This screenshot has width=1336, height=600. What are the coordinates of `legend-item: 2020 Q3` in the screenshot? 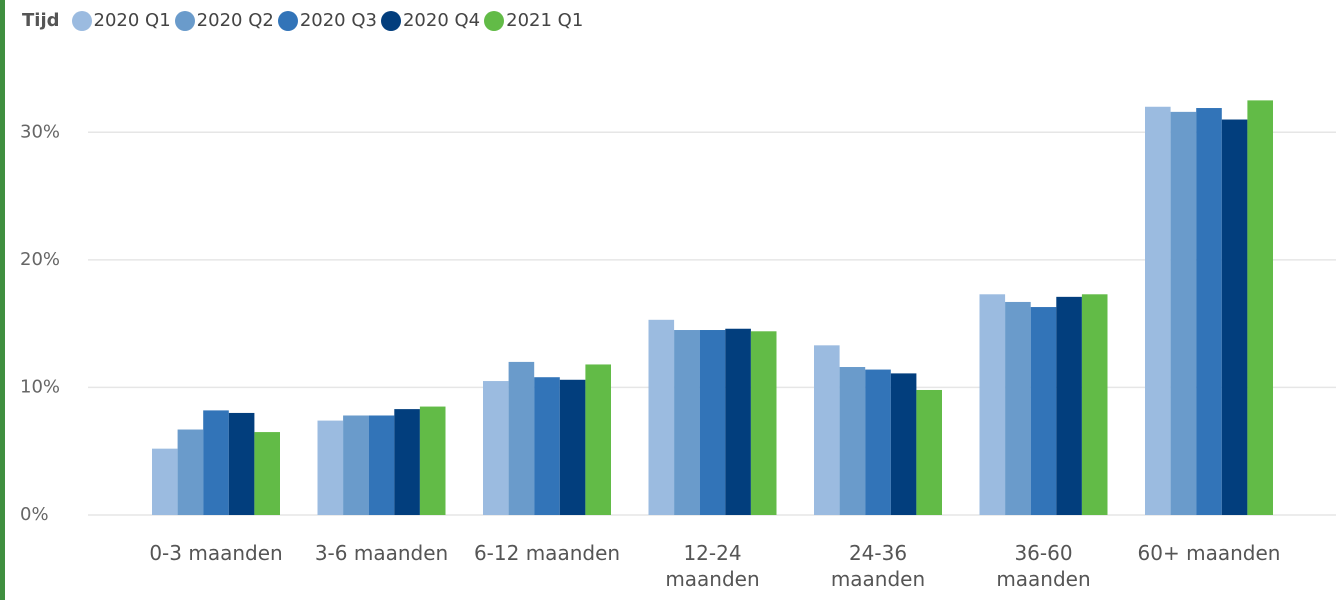 It's located at (327, 20).